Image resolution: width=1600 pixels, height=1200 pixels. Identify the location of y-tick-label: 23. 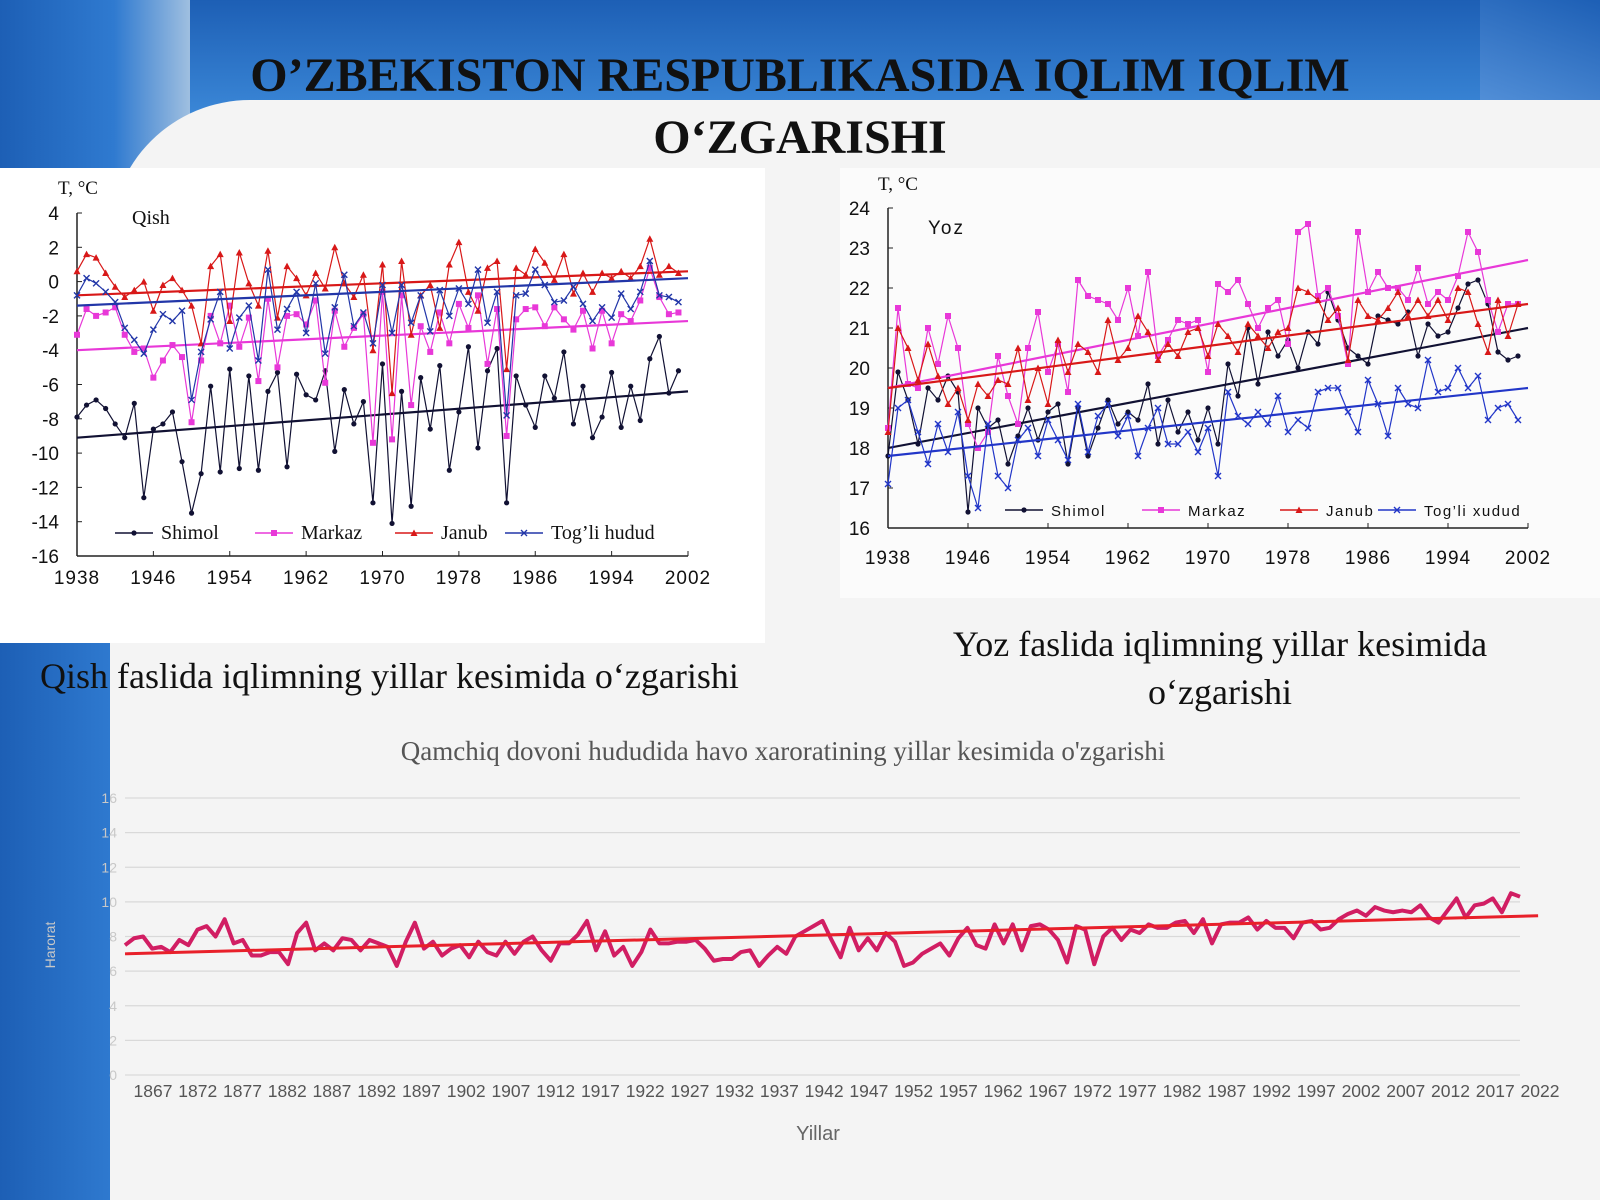
(859, 249).